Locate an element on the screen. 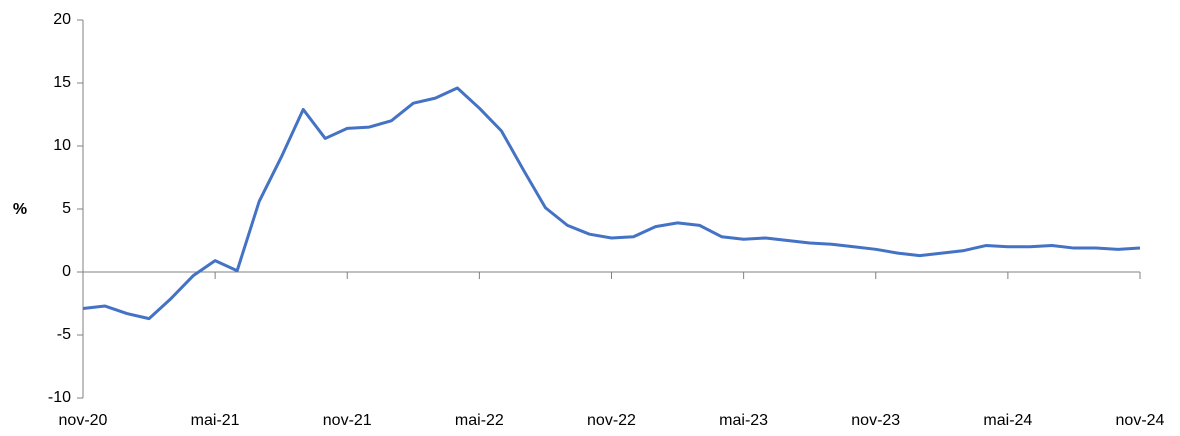 The width and height of the screenshot is (1180, 436). x-tick-label: nov-20 is located at coordinates (83, 420).